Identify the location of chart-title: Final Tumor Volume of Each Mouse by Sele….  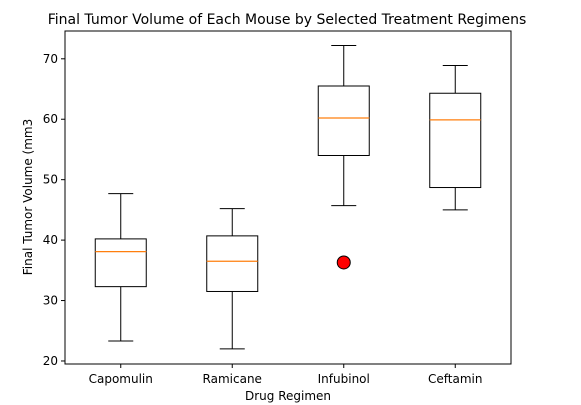
(287, 20).